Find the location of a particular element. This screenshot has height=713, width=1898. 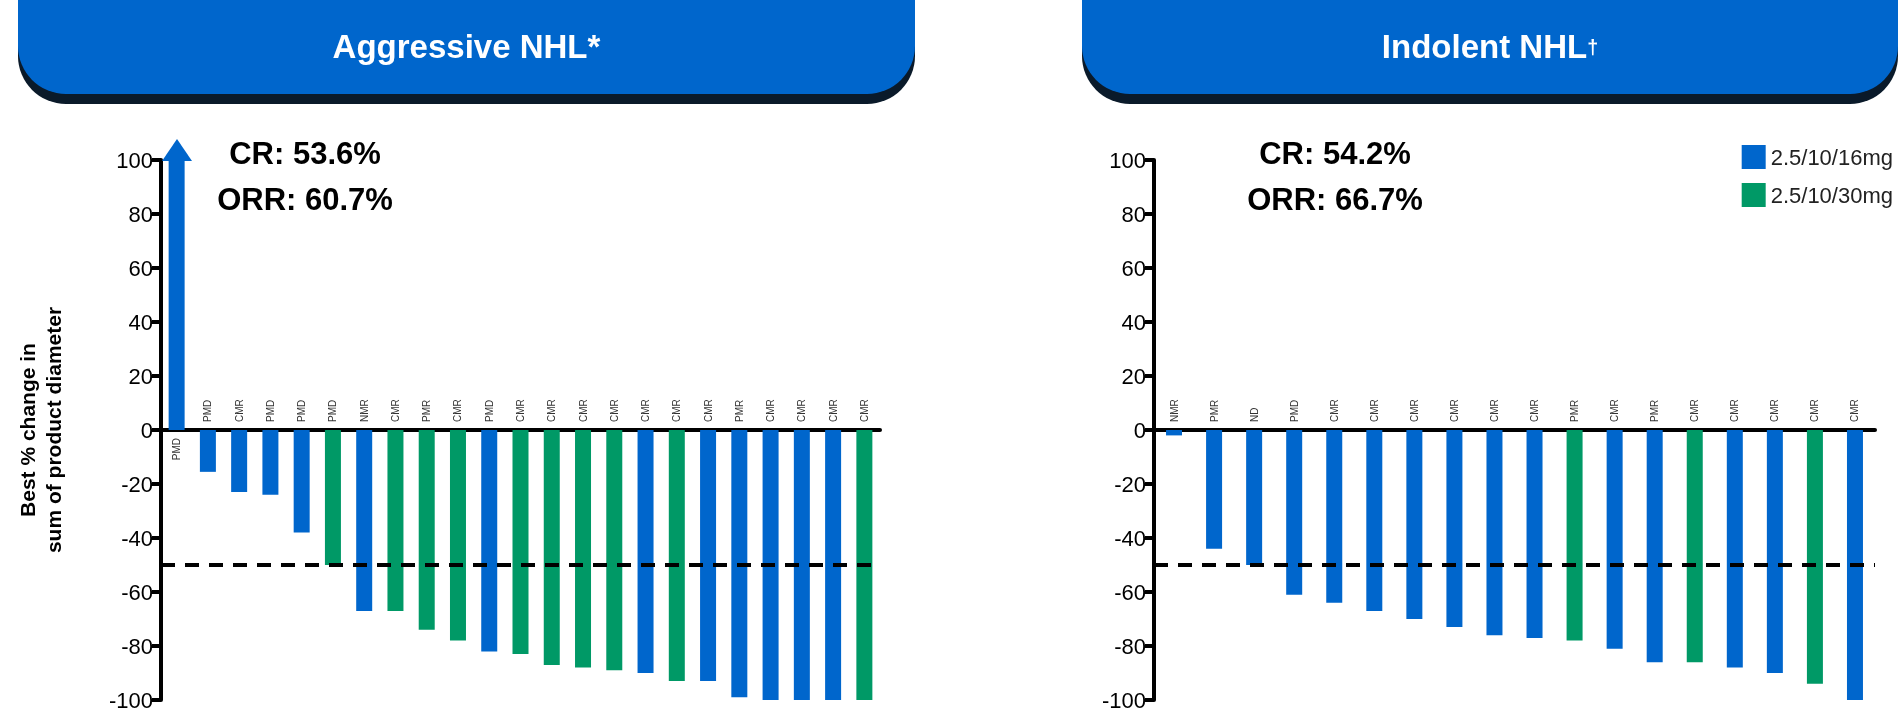

legend-label: 2.5/10/30mg is located at coordinates (1831, 195).